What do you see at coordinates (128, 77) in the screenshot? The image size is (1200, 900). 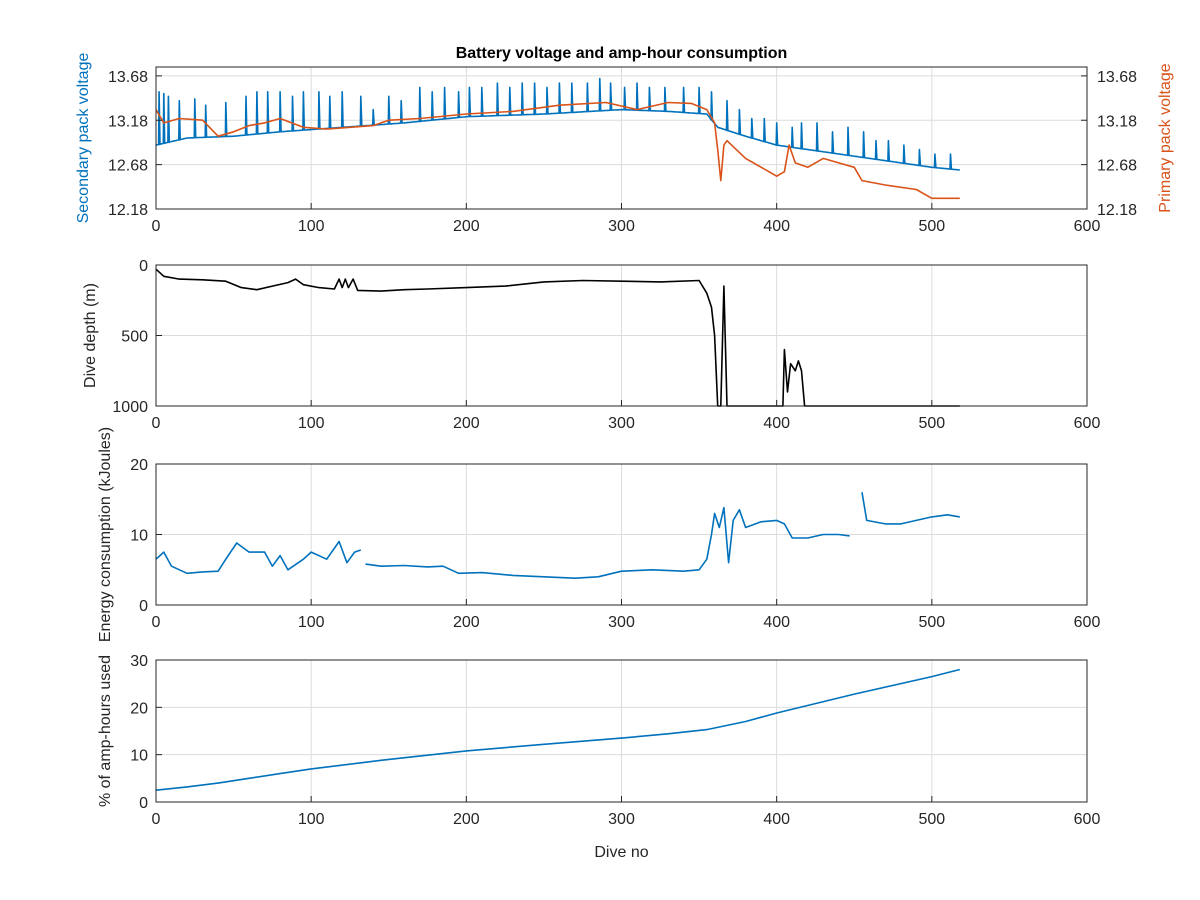 I see `y-tick-label: 13.68` at bounding box center [128, 77].